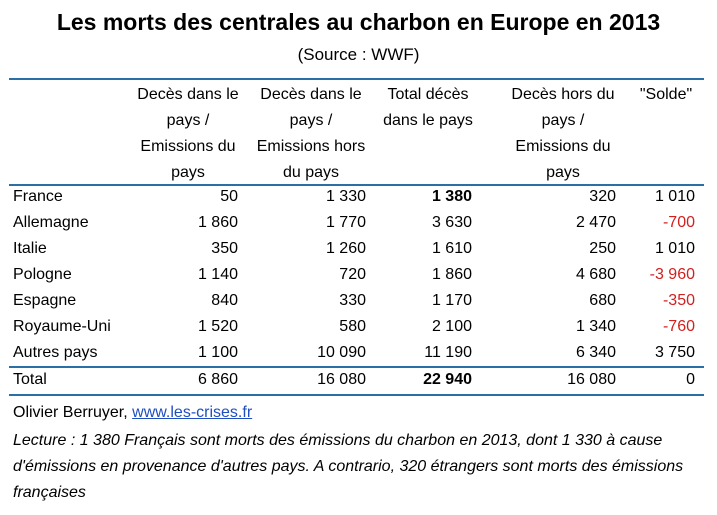 This screenshot has height=515, width=717. Describe the element at coordinates (595, 352) in the screenshot. I see `cell-value: 6 340` at that location.